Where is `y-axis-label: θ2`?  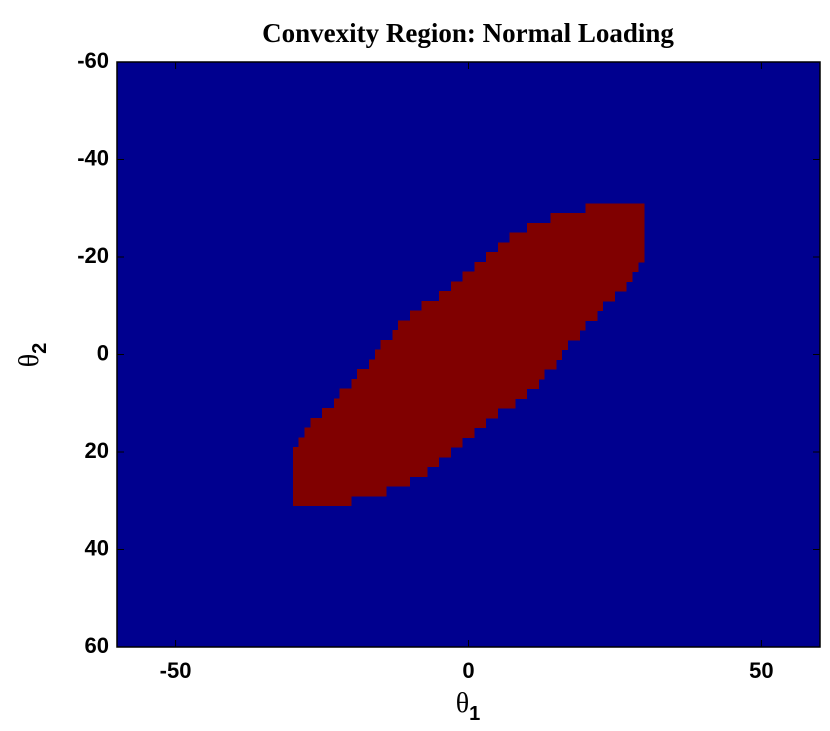 y-axis-label: θ2 is located at coordinates (32, 355).